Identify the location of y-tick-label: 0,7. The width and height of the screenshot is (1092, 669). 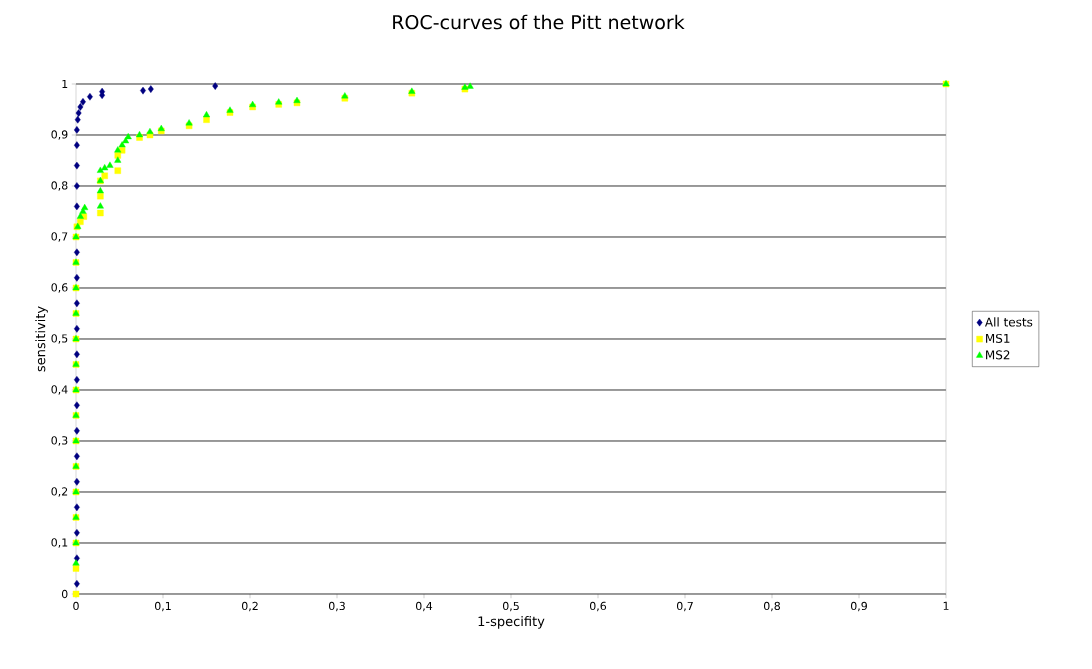
(59, 237).